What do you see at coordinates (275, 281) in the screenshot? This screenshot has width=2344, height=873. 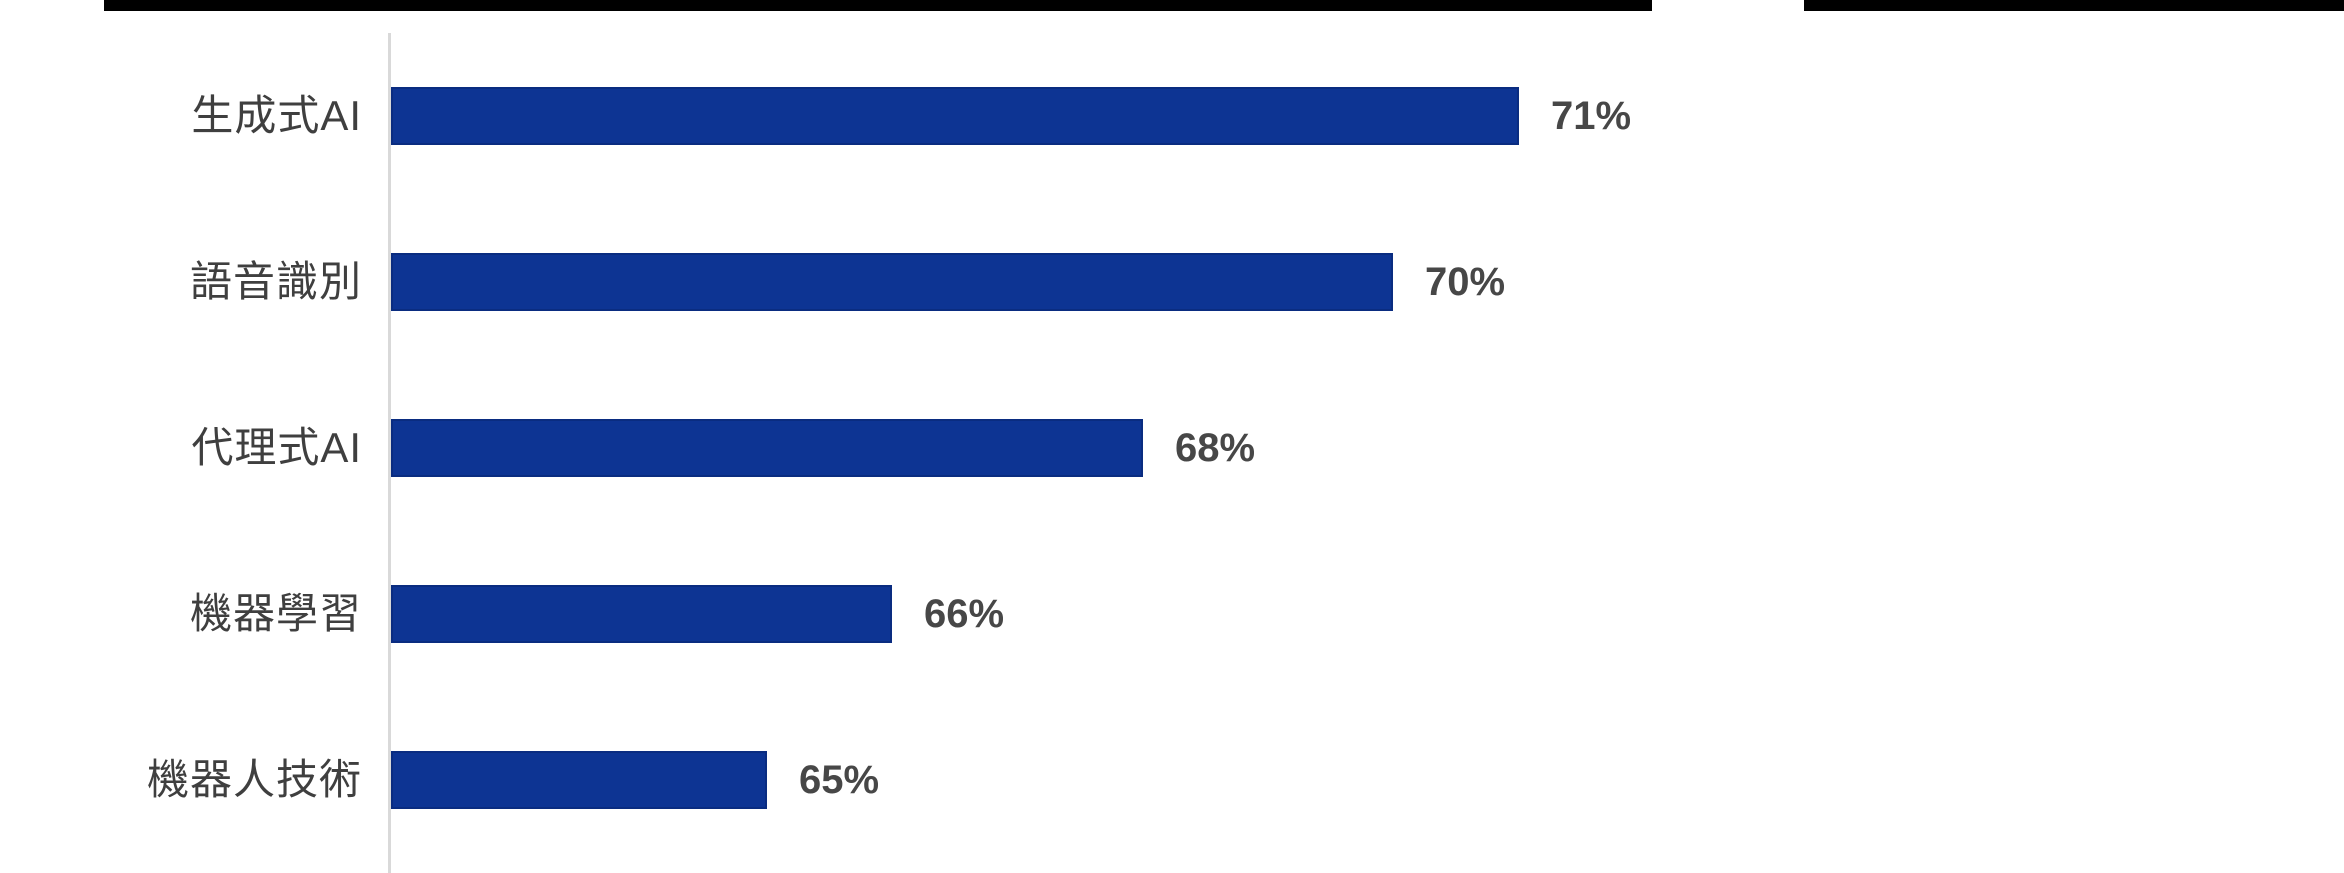 I see `category-label: 語音識別` at bounding box center [275, 281].